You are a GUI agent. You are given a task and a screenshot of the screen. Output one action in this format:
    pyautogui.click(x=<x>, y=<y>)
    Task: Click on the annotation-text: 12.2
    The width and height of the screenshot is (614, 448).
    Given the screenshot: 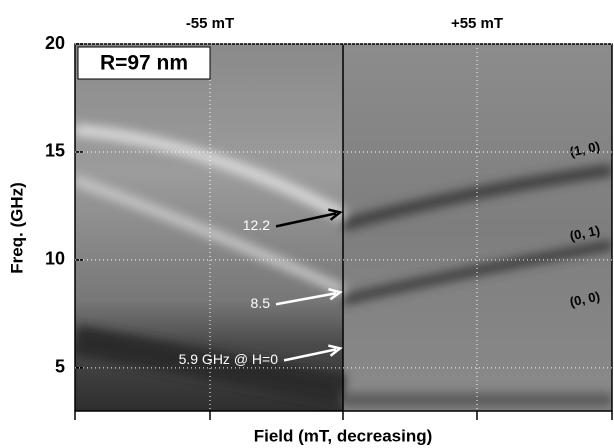 What is the action you would take?
    pyautogui.click(x=256, y=225)
    